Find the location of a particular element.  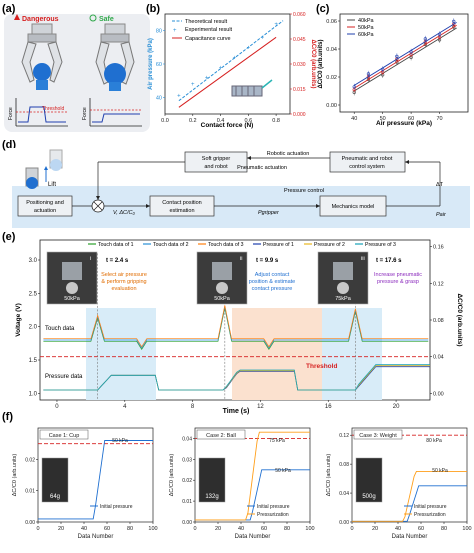

case-title: Case 2: Ball is located at coordinates (221, 436).